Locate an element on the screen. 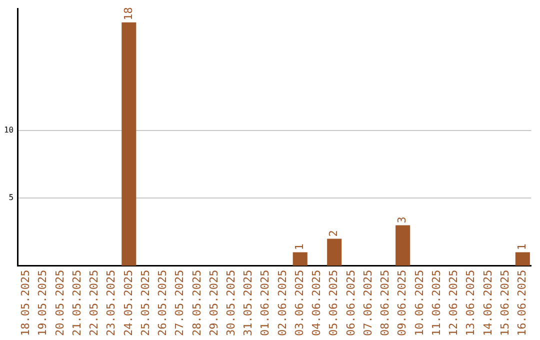 The height and width of the screenshot is (340, 540). x-tick-label: 26.05.2025 is located at coordinates (163, 303).